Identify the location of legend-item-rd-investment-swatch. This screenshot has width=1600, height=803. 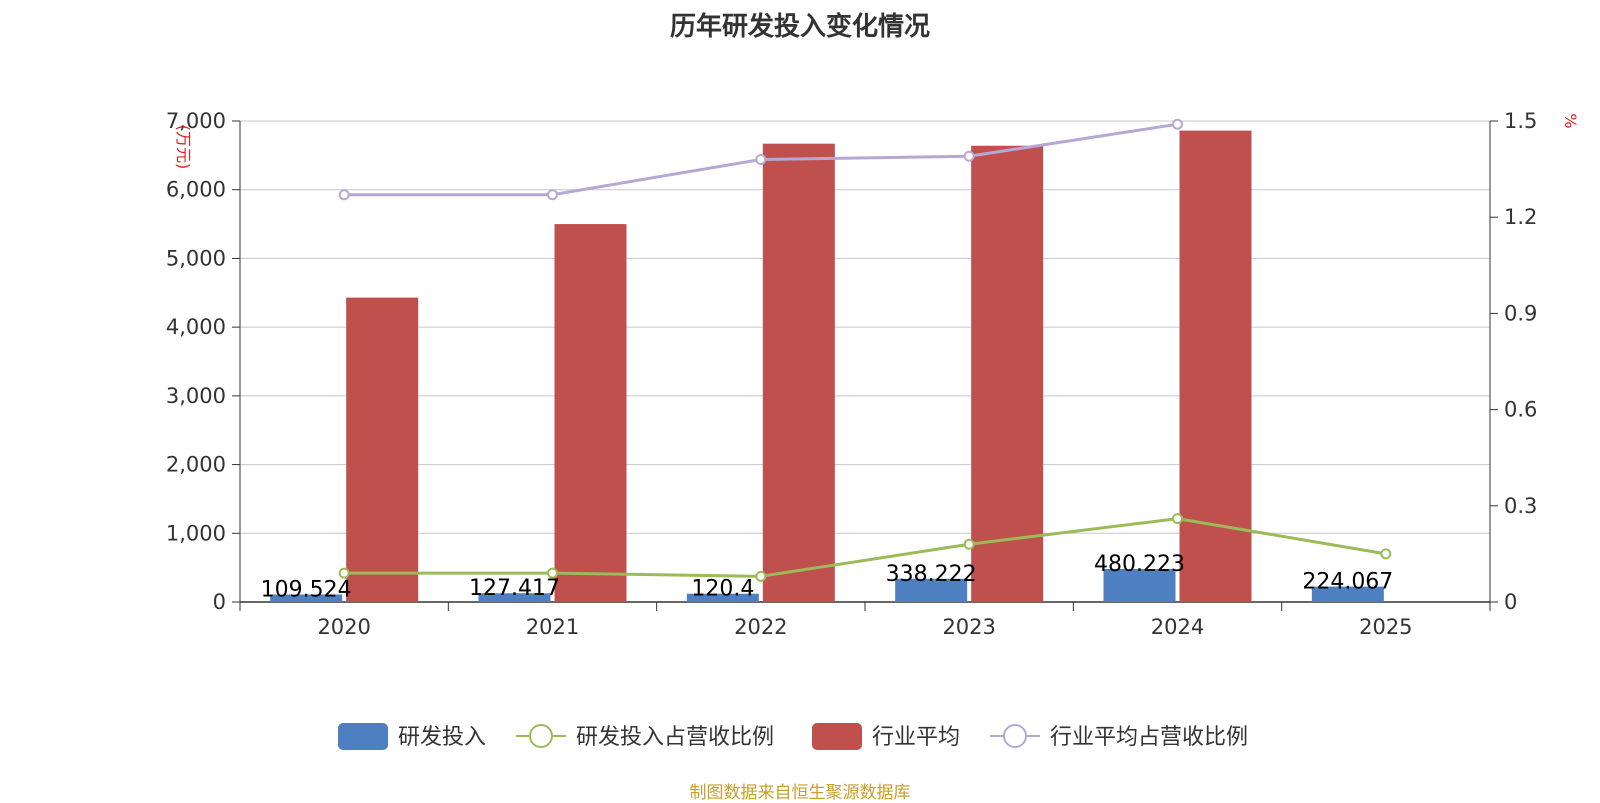
(363, 736).